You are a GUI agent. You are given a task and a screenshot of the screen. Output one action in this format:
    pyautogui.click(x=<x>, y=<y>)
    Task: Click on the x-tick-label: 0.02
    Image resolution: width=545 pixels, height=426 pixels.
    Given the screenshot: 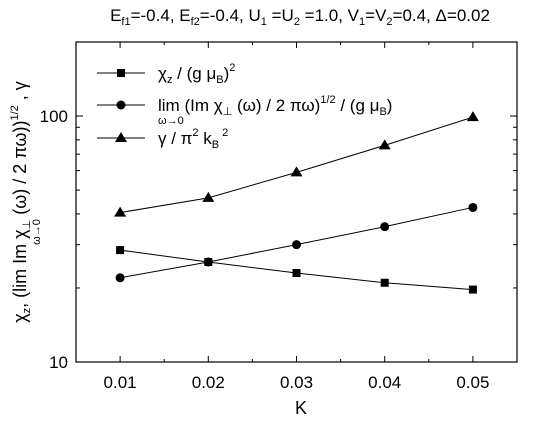 What is the action you would take?
    pyautogui.click(x=208, y=382)
    